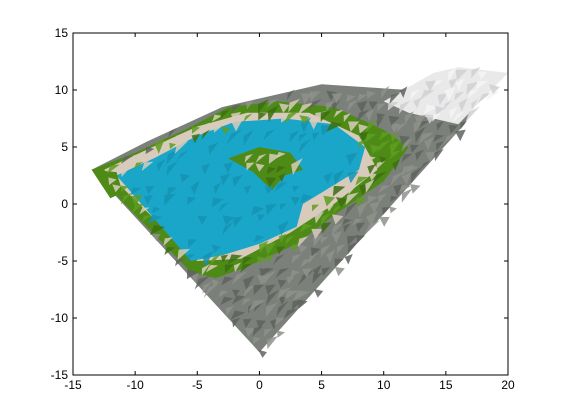 Image resolution: width=561 pixels, height=420 pixels. Describe the element at coordinates (60, 318) in the screenshot. I see `y-tick-label: -10` at that location.